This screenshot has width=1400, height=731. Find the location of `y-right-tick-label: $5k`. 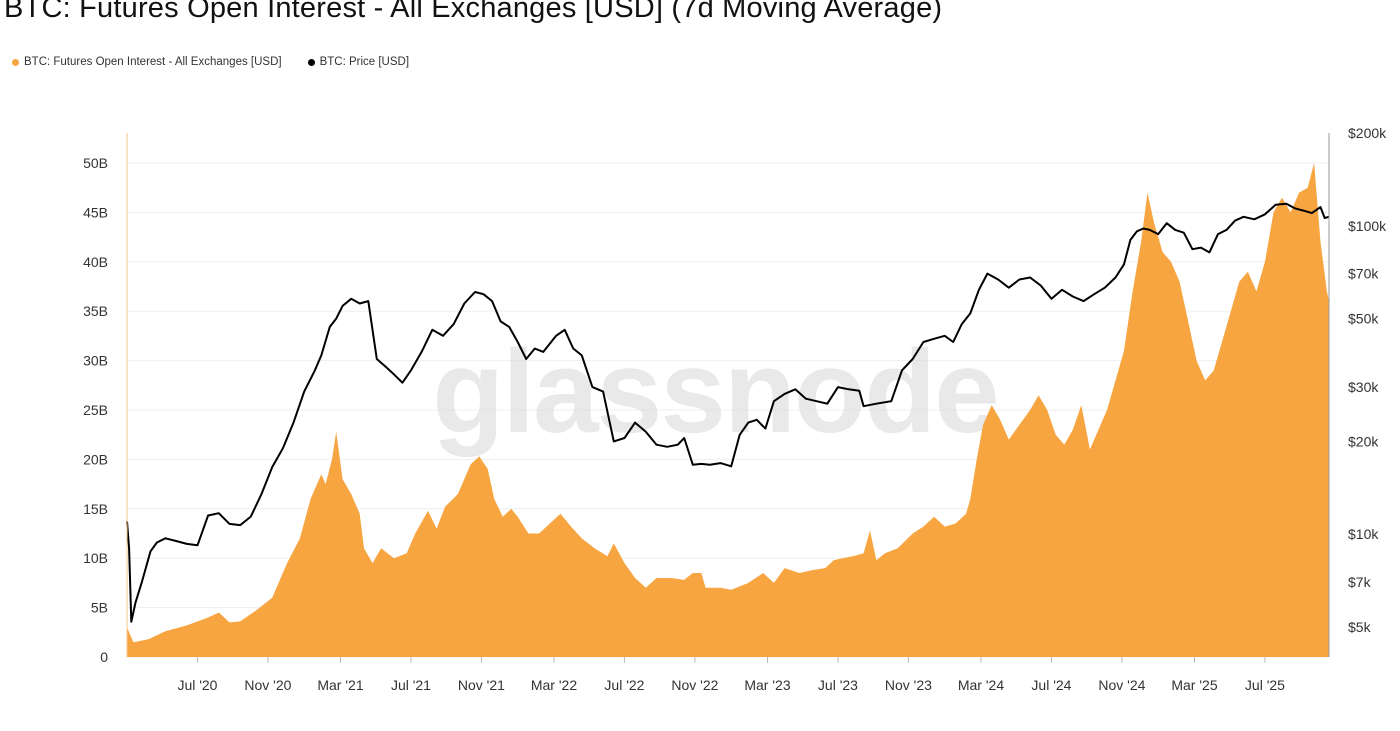

y-right-tick-label: $5k is located at coordinates (1360, 627).